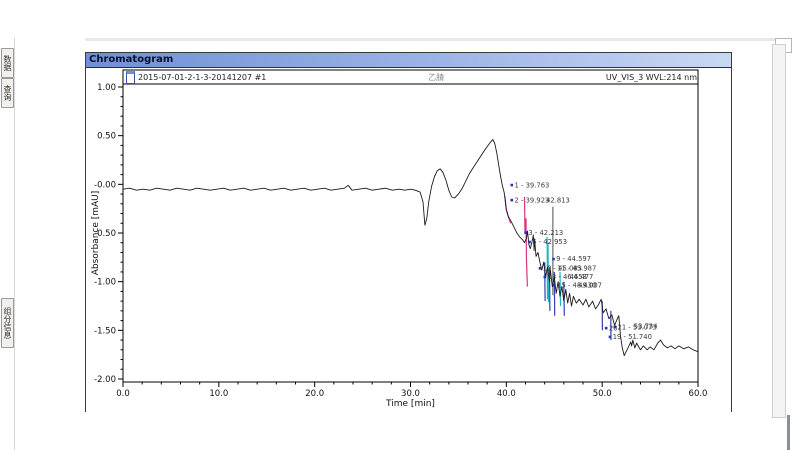 This screenshot has height=450, width=800. What do you see at coordinates (613, 328) in the screenshot?
I see `svg-text: 20` at bounding box center [613, 328].